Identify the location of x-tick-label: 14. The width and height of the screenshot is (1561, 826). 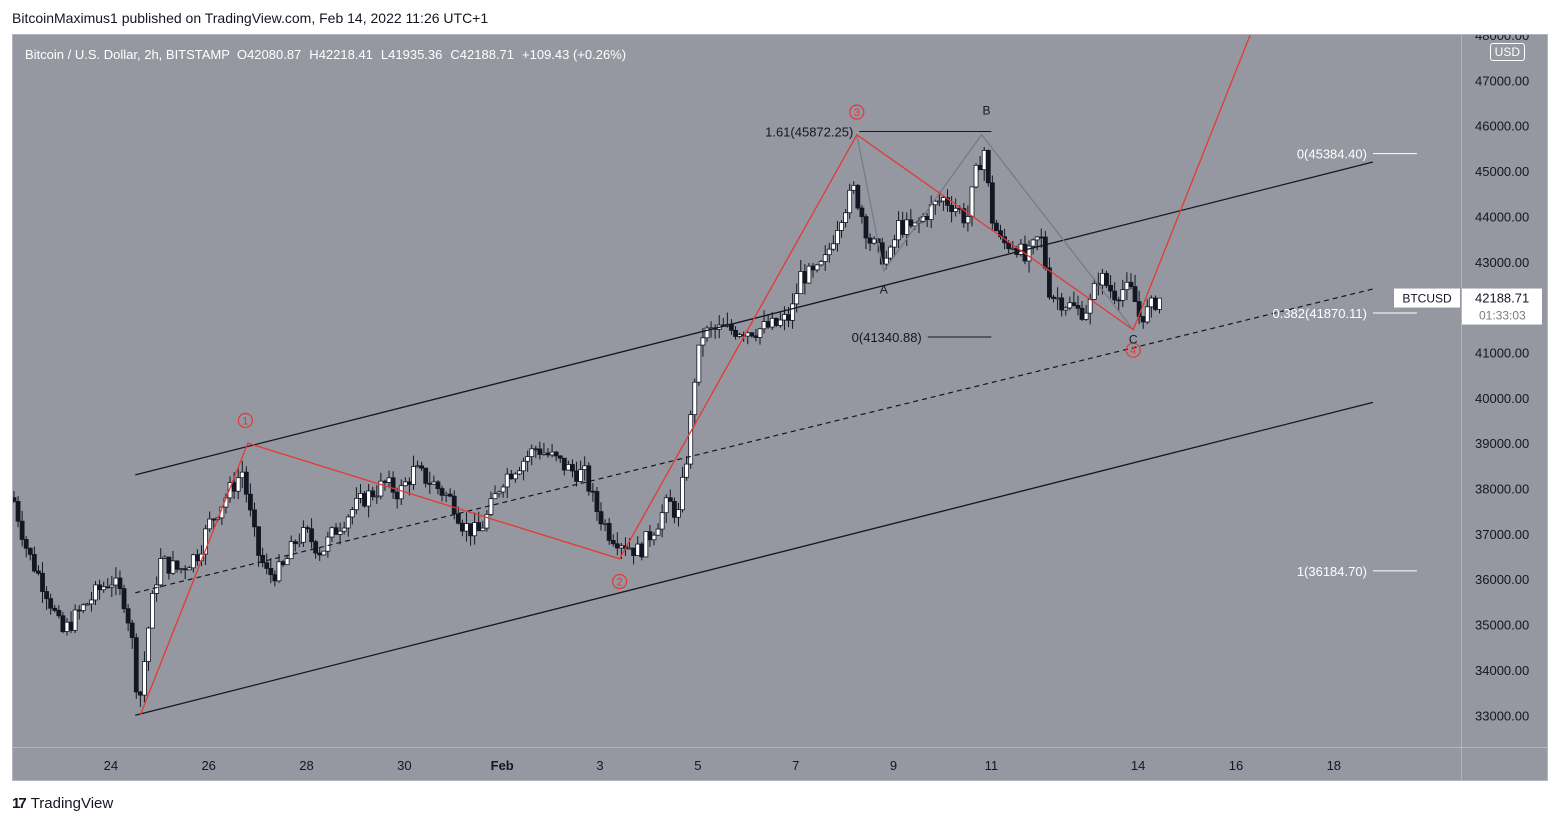
(1138, 765).